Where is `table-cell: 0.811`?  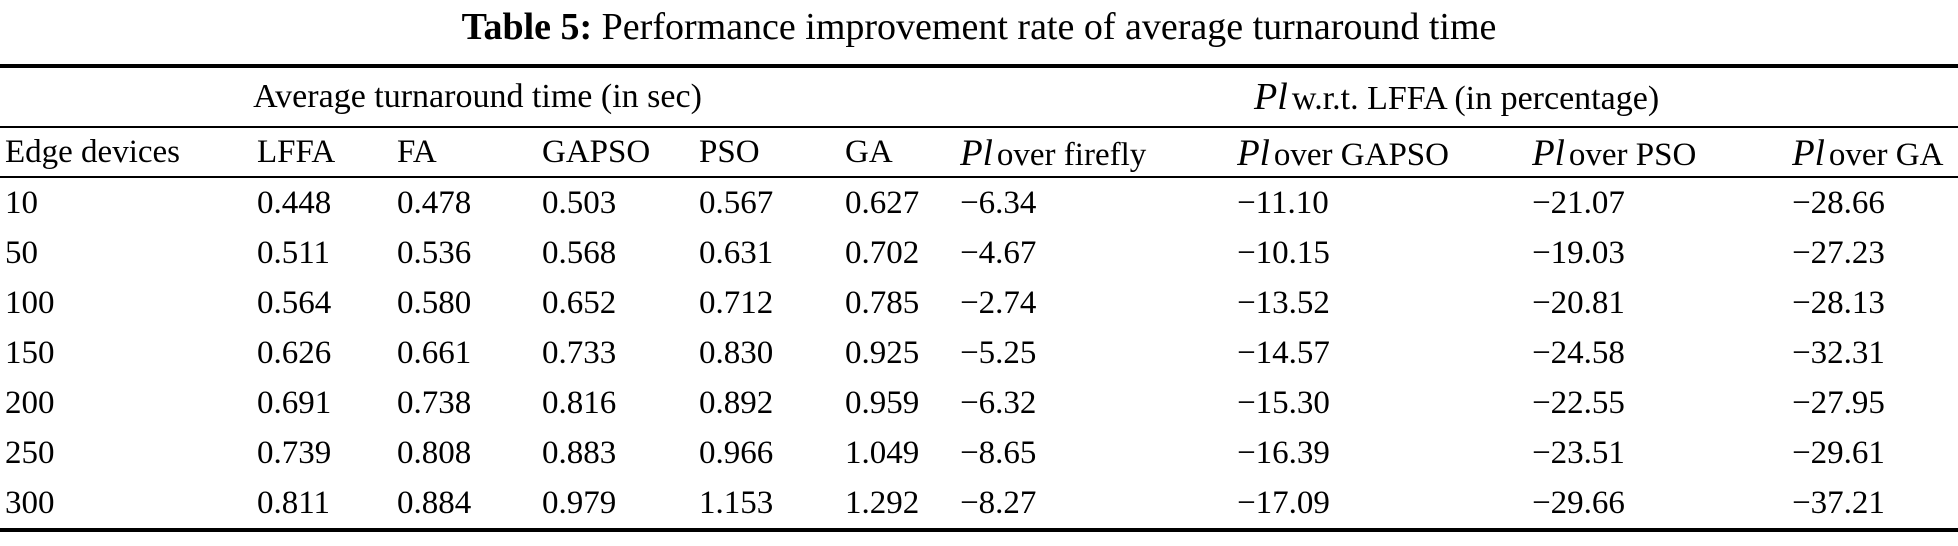
table-cell: 0.811 is located at coordinates (294, 502).